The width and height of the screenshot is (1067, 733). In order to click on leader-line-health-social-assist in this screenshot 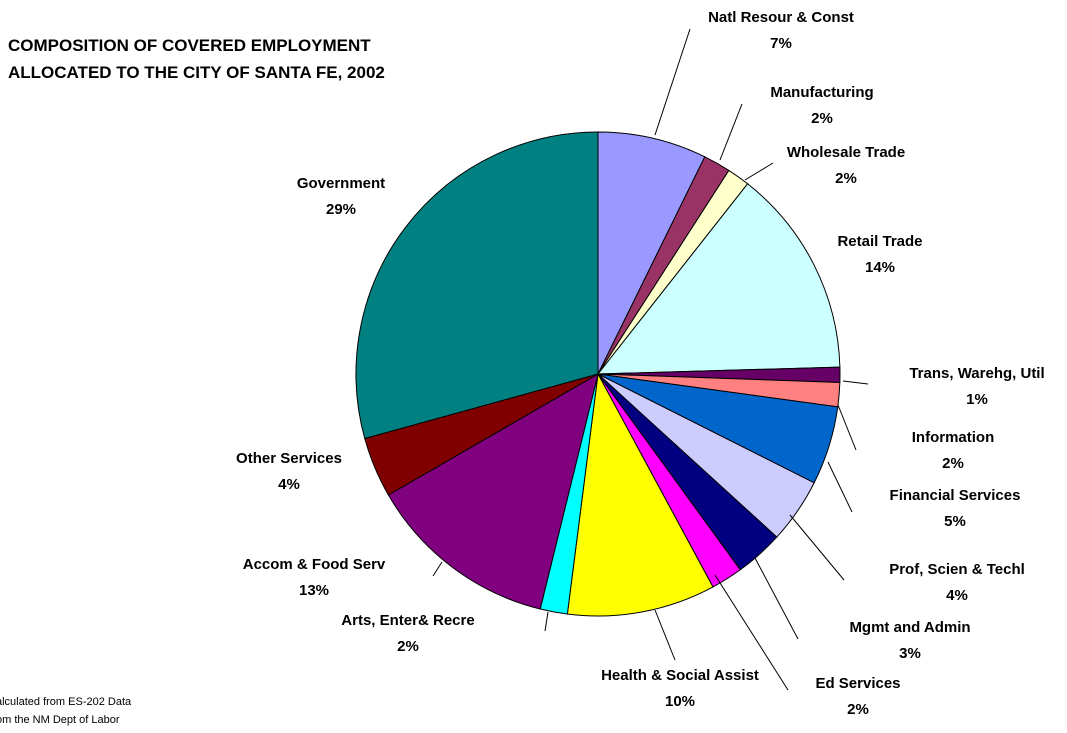, I will do `click(665, 635)`.